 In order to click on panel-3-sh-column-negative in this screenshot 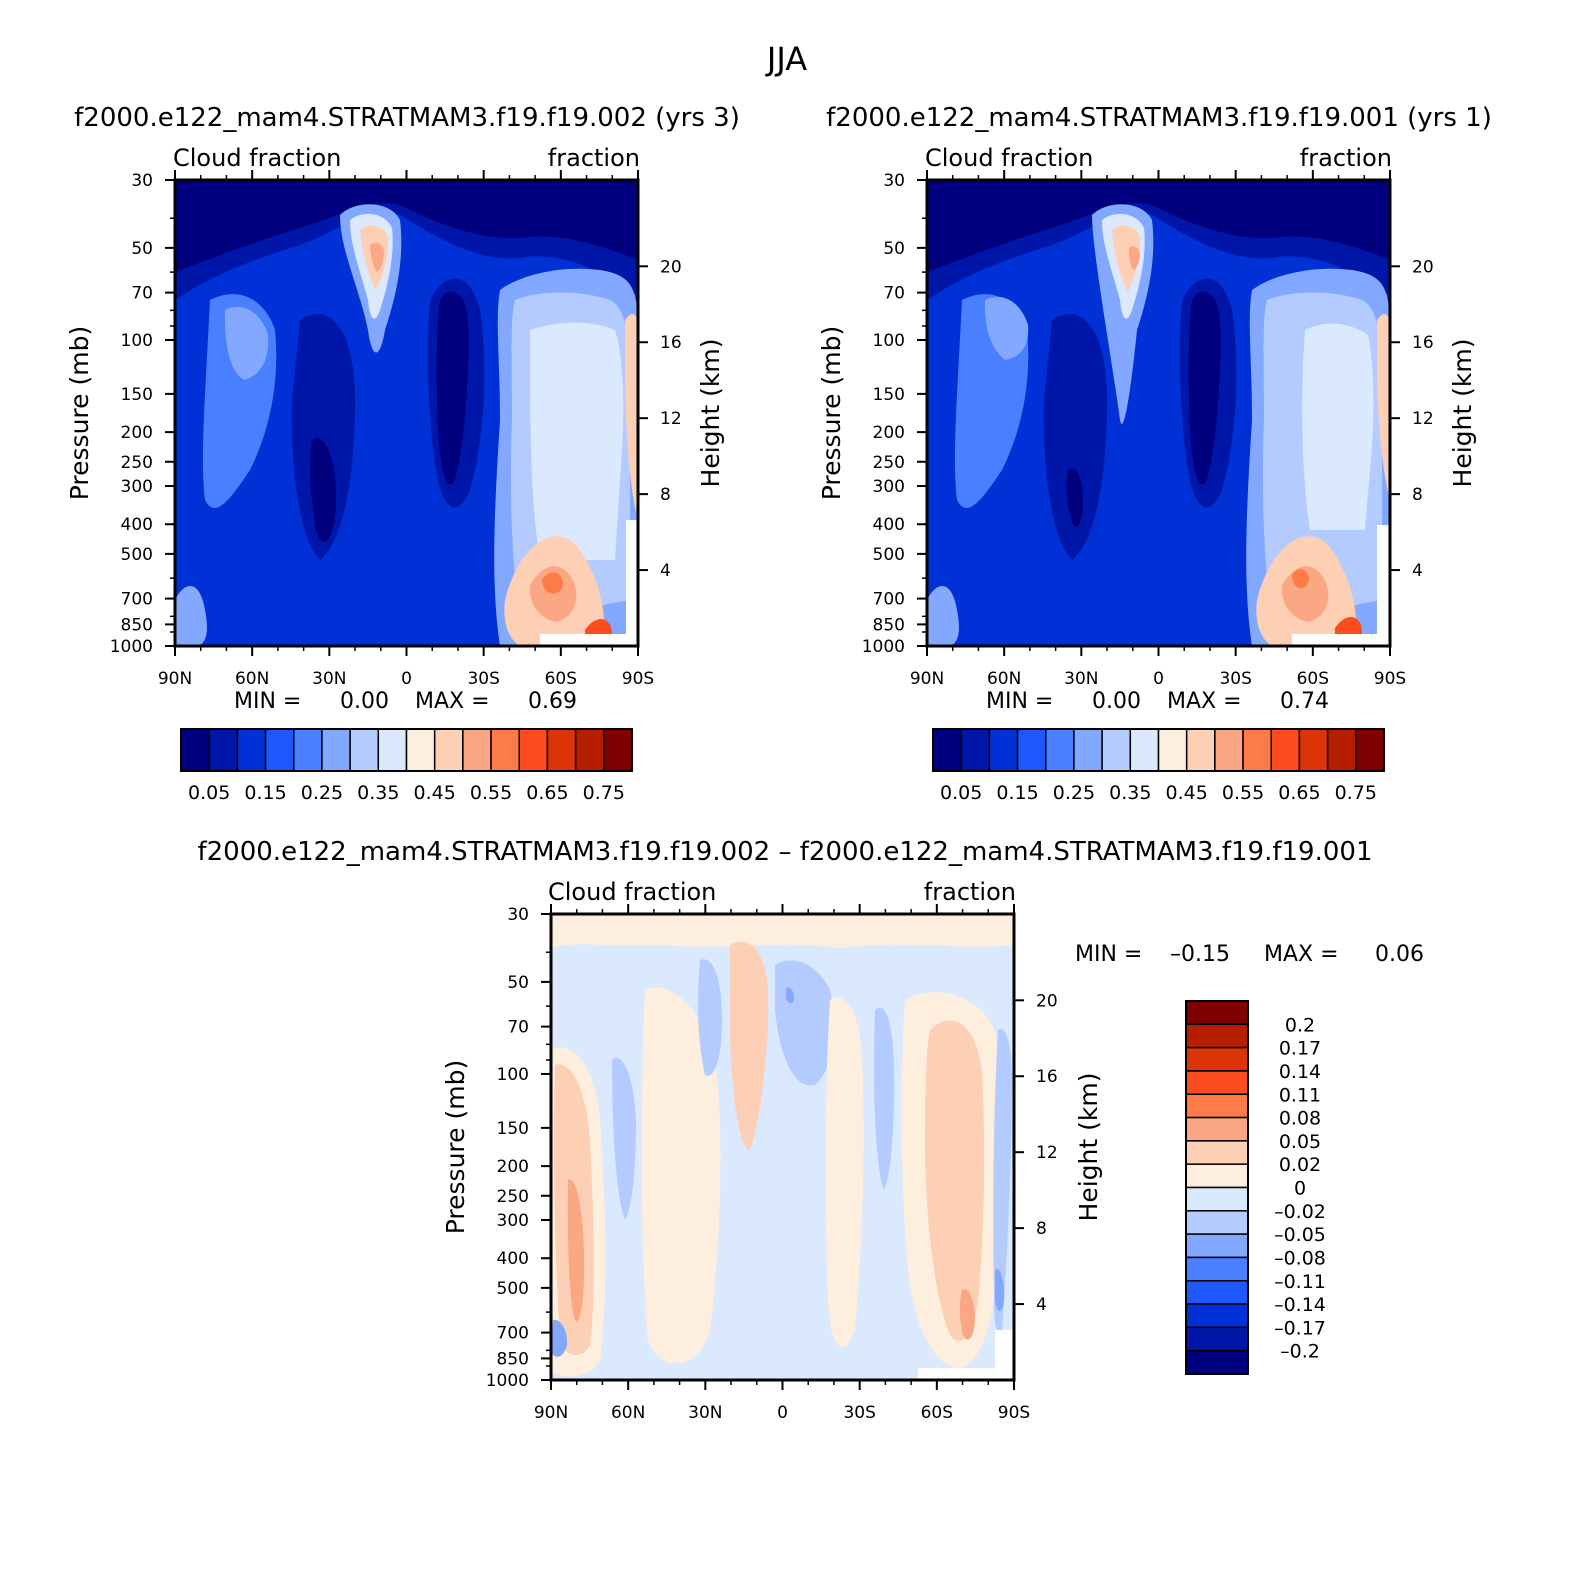, I will do `click(884, 1098)`.